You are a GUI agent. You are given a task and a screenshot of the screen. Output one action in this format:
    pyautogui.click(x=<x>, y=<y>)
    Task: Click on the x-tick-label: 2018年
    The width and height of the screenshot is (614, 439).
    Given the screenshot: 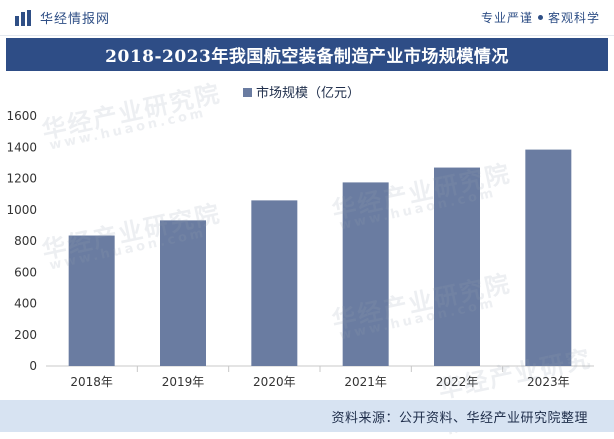 What is the action you would take?
    pyautogui.click(x=91, y=382)
    